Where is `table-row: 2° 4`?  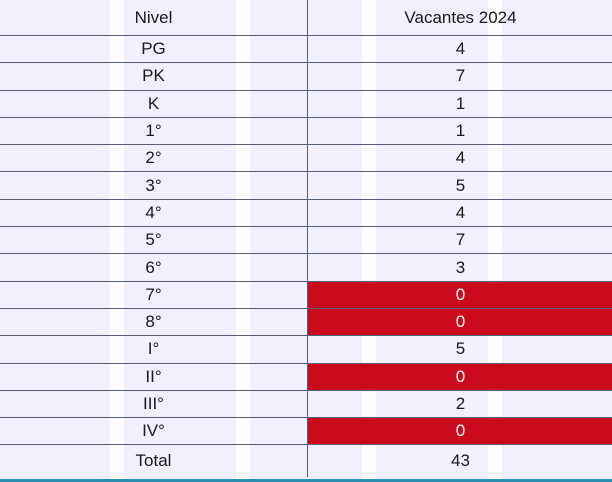 table-row: 2° 4 is located at coordinates (306, 158).